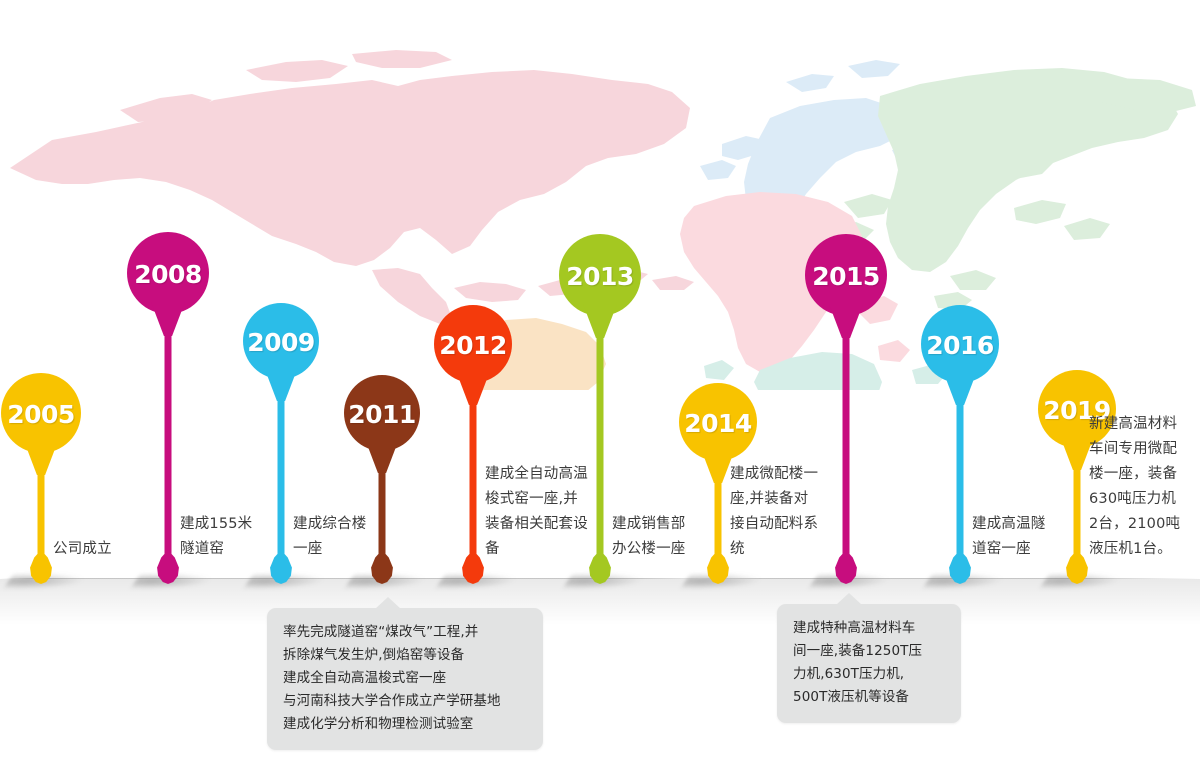 The image size is (1200, 779). I want to click on milestone-label-2013: 建成销售部 办公楼一座, so click(649, 536).